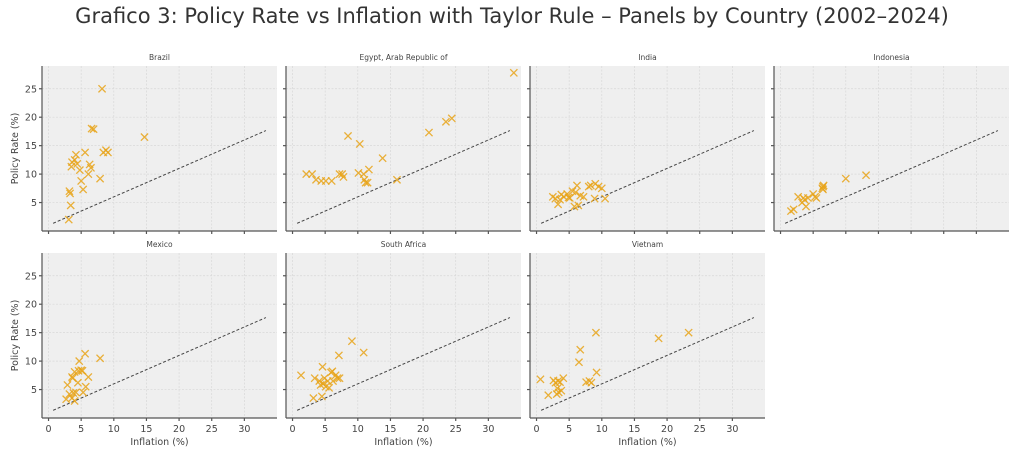  Describe the element at coordinates (159, 244) in the screenshot. I see `panel-title-mexico: Mexico` at that location.